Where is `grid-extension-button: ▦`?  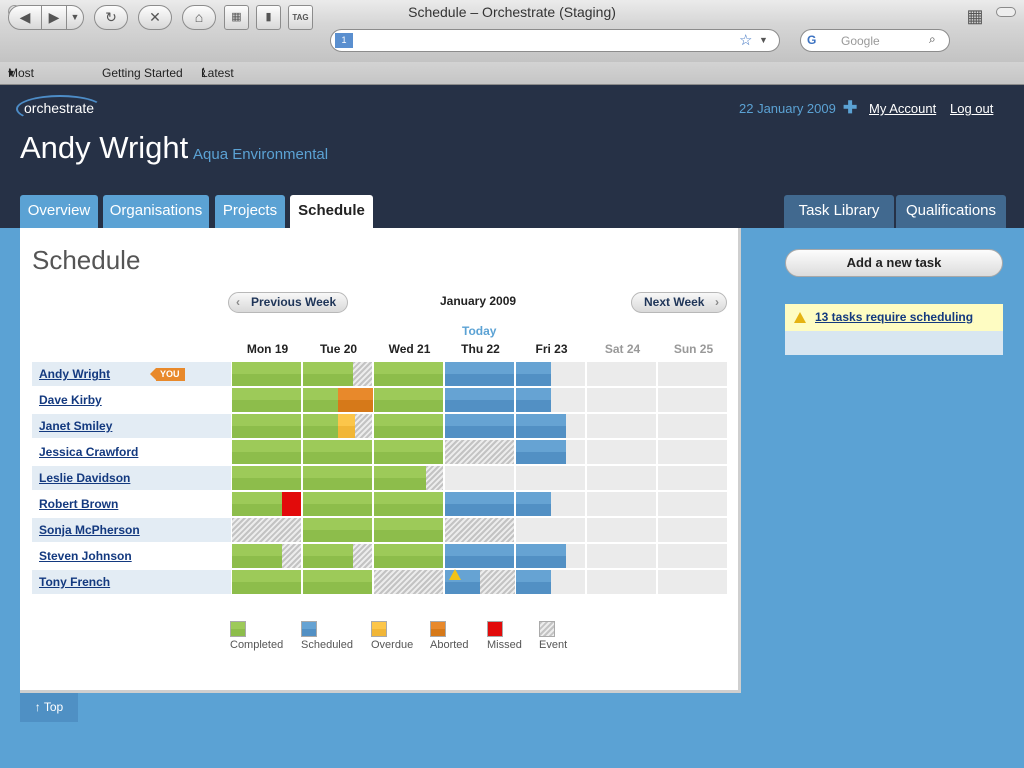
grid-extension-button: ▦ is located at coordinates (975, 17).